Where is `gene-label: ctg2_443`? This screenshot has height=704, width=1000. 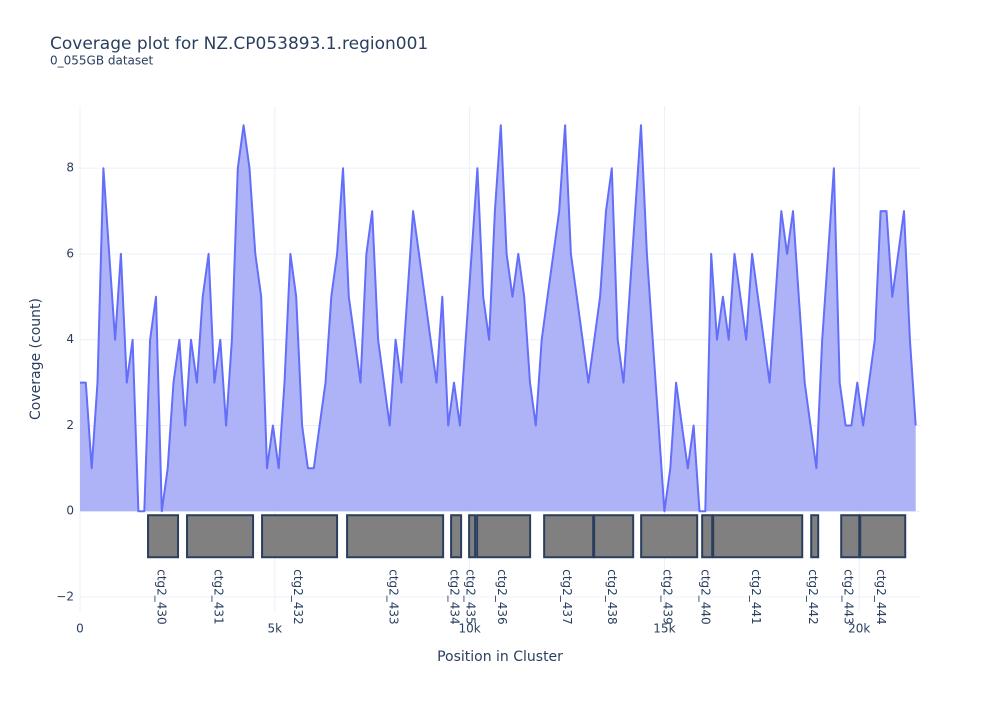
gene-label: ctg2_443 is located at coordinates (849, 596).